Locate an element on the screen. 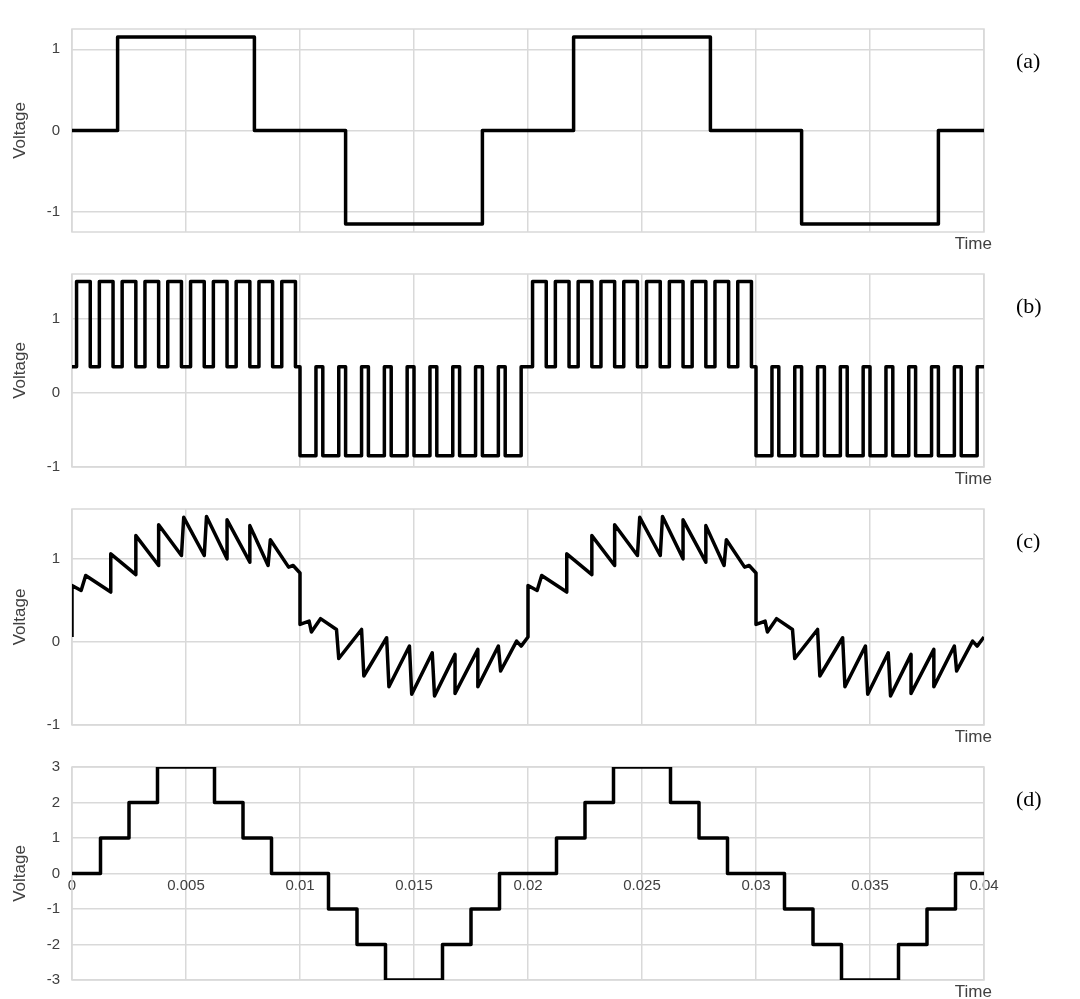 Image resolution: width=1080 pixels, height=999 pixels. x-tick-label: 0.025 is located at coordinates (642, 884).